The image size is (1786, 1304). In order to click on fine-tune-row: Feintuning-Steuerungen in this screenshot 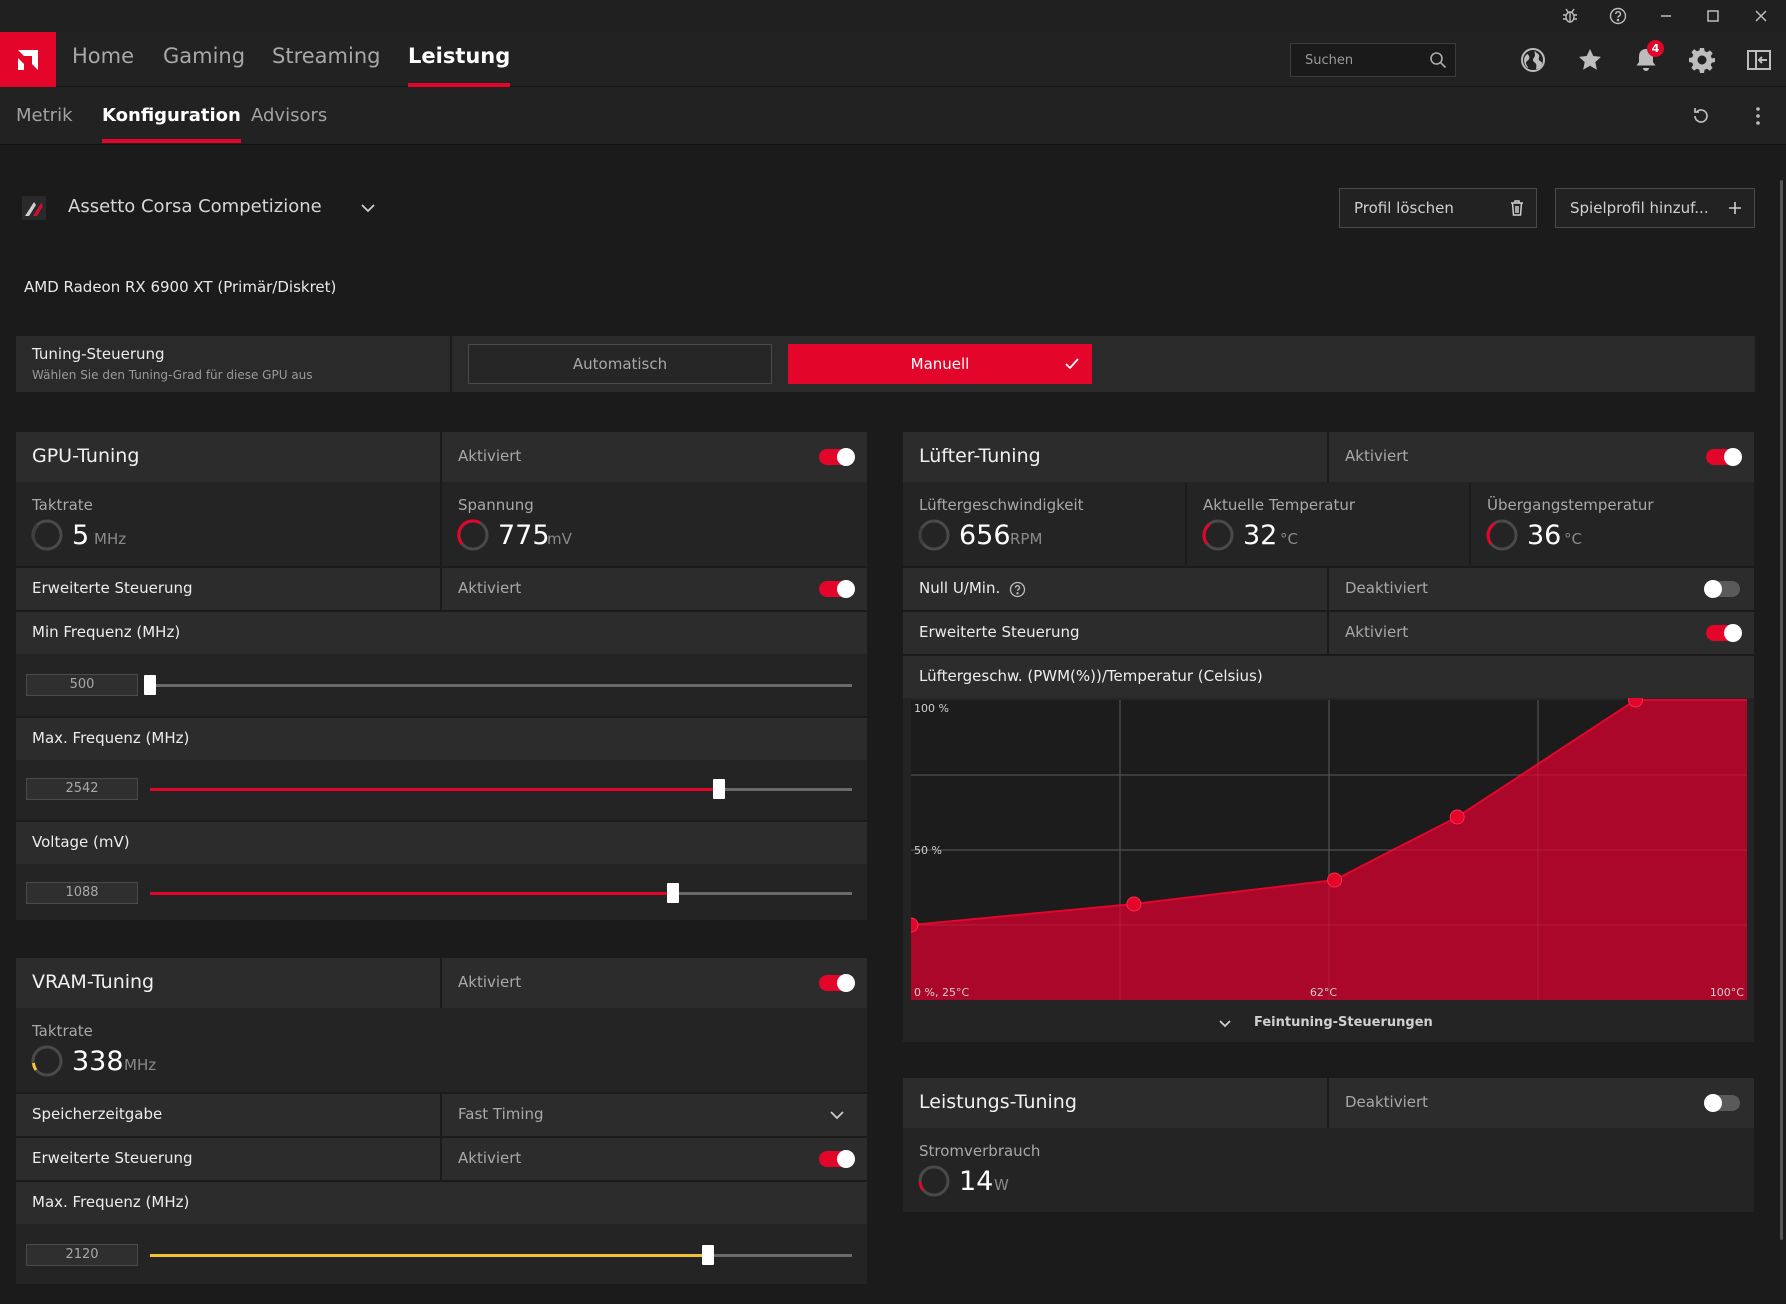, I will do `click(1328, 1023)`.